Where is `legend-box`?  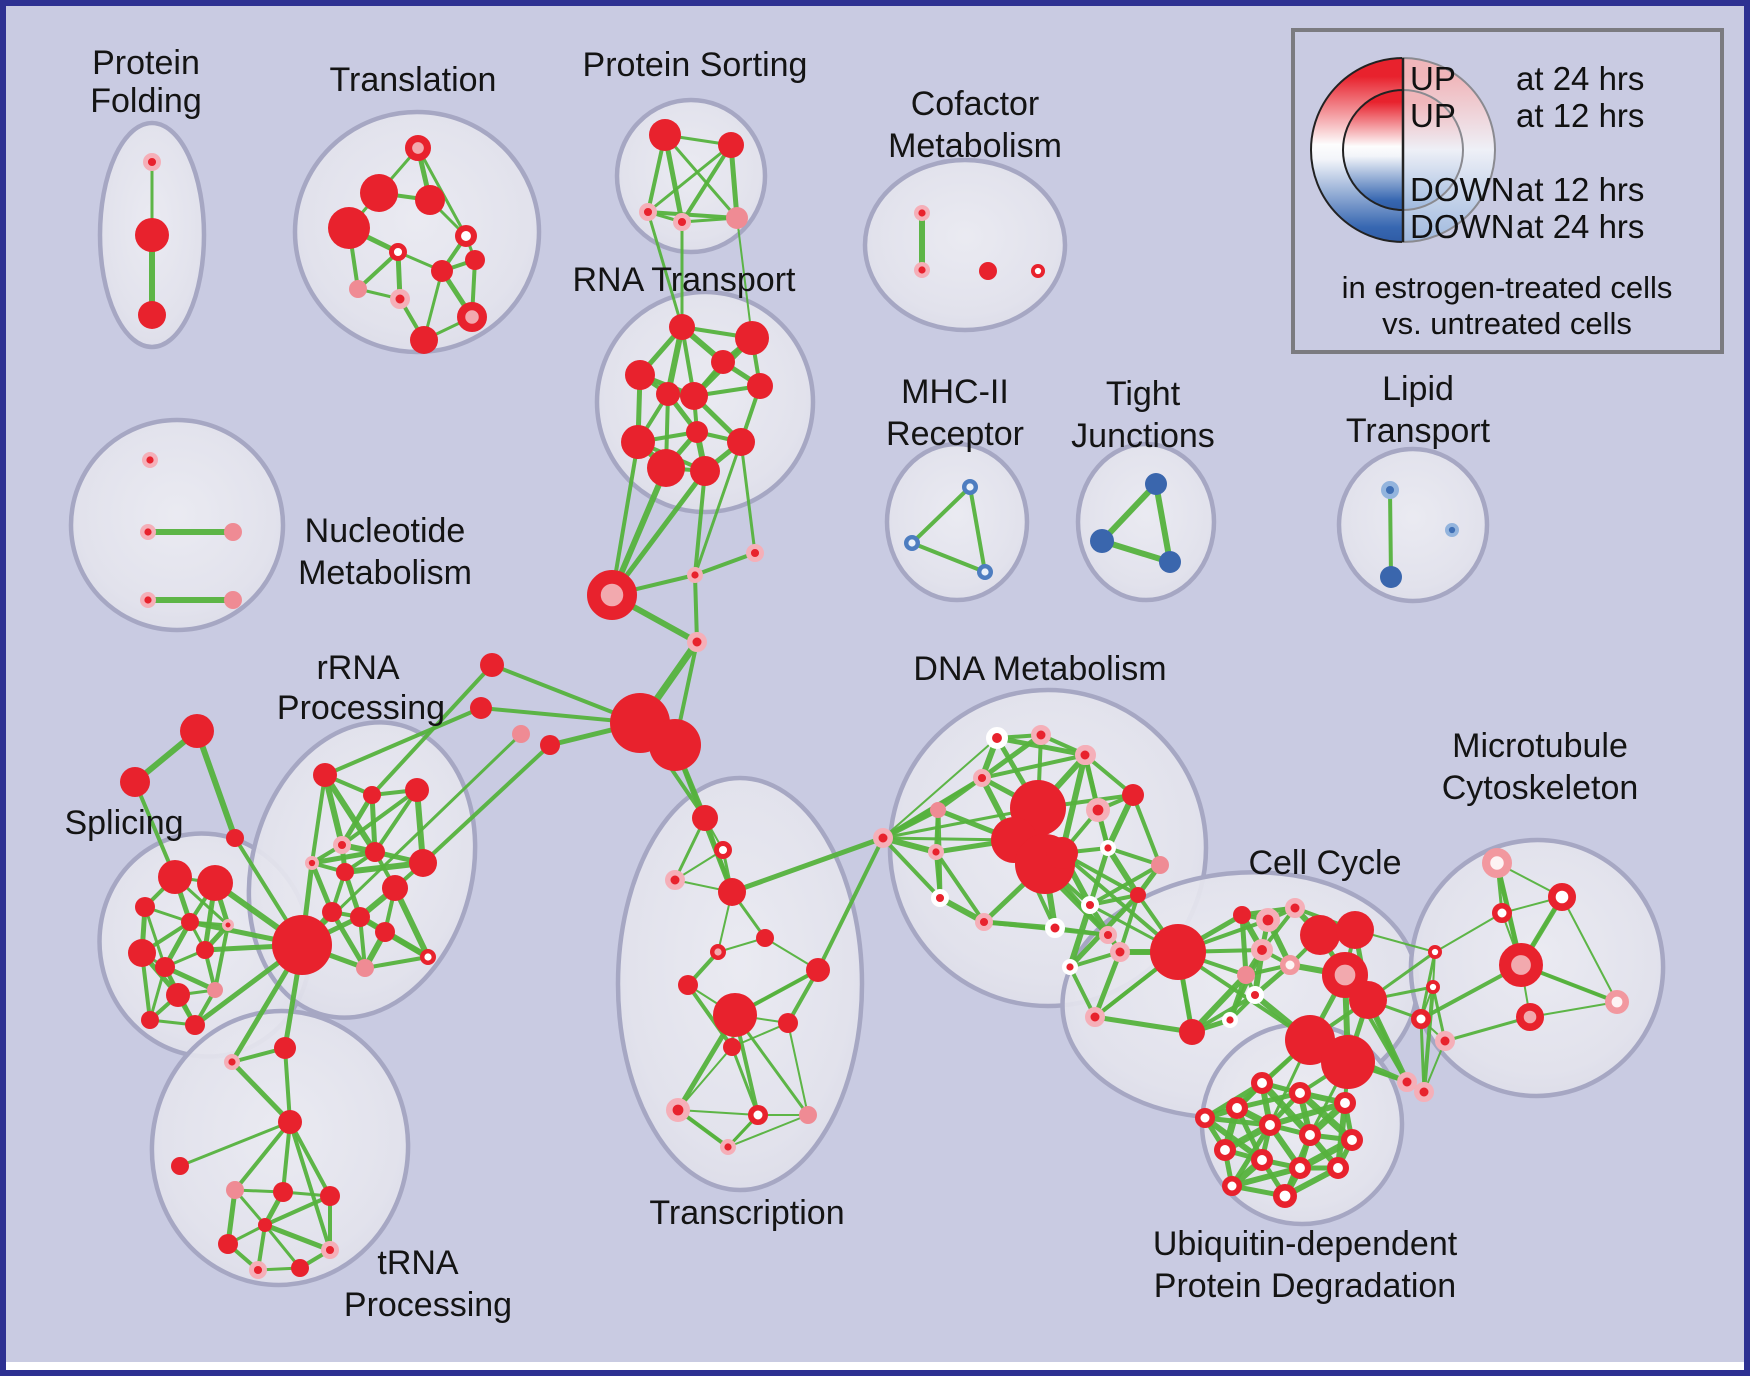
legend-box is located at coordinates (1507, 191).